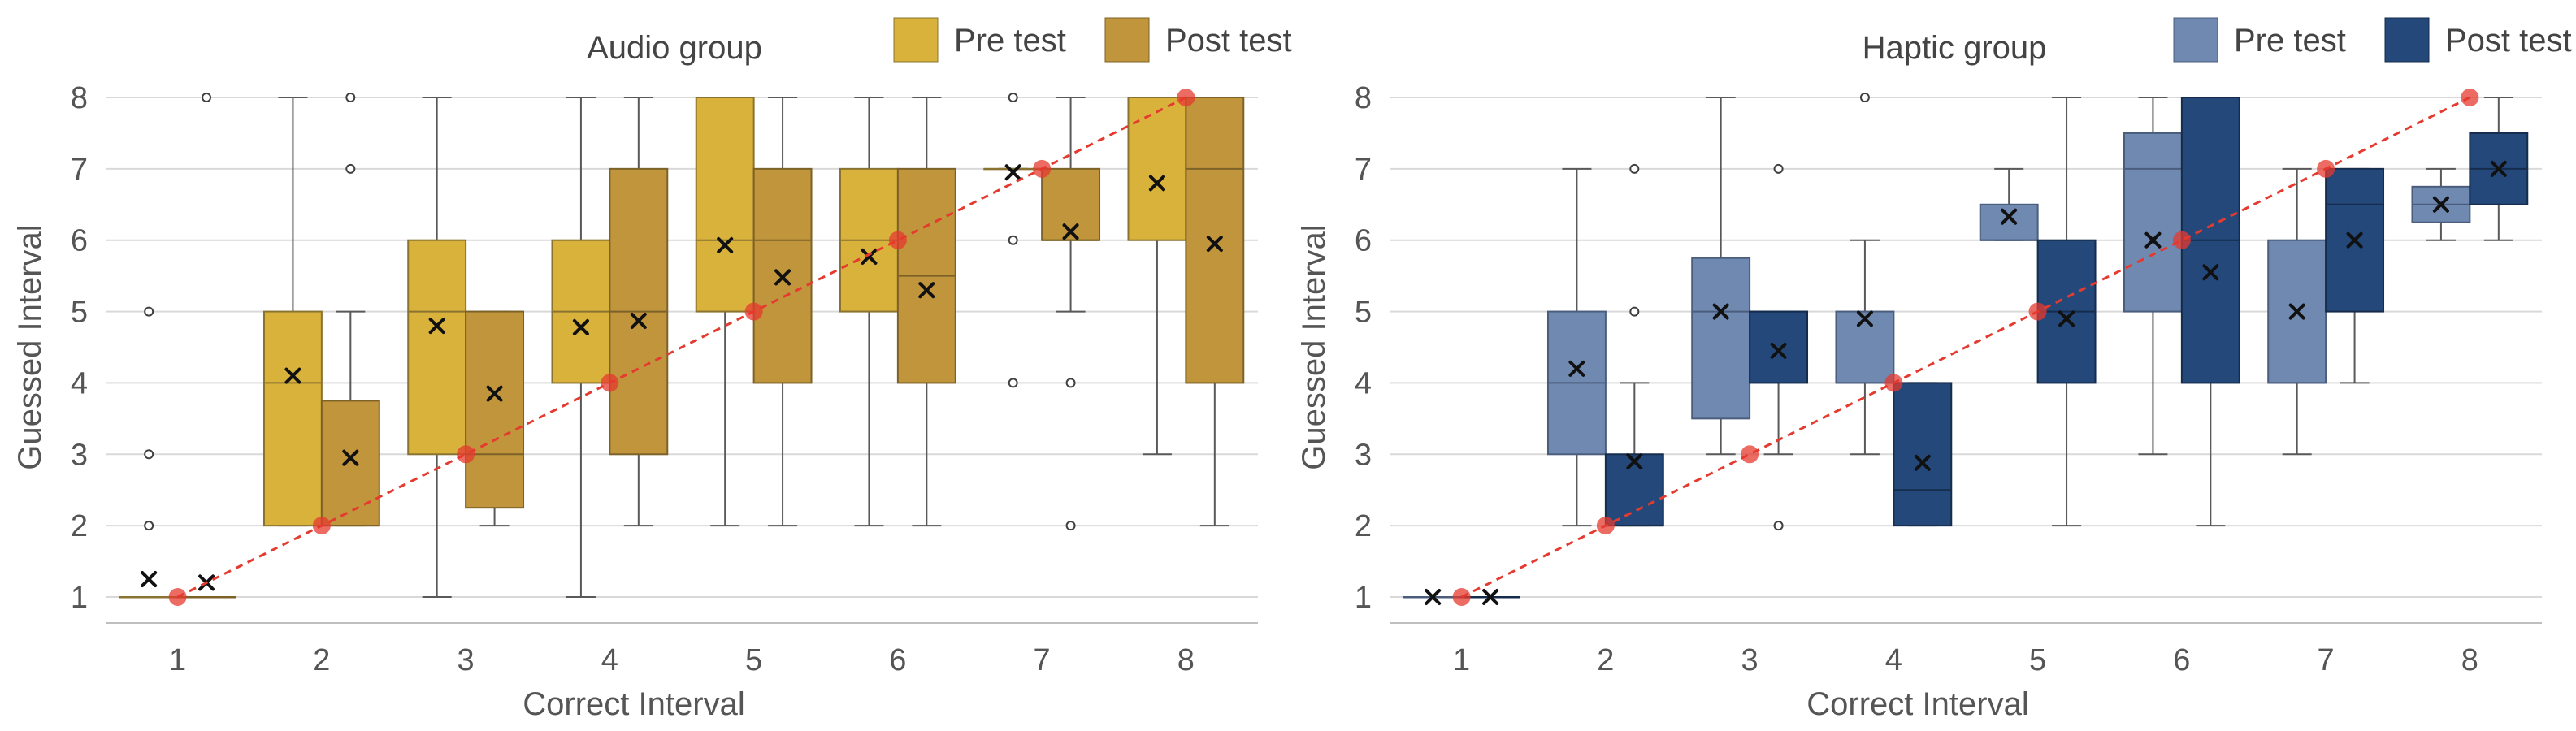 The height and width of the screenshot is (731, 2576). Describe the element at coordinates (1363, 526) in the screenshot. I see `y-tick-label: 2` at that location.